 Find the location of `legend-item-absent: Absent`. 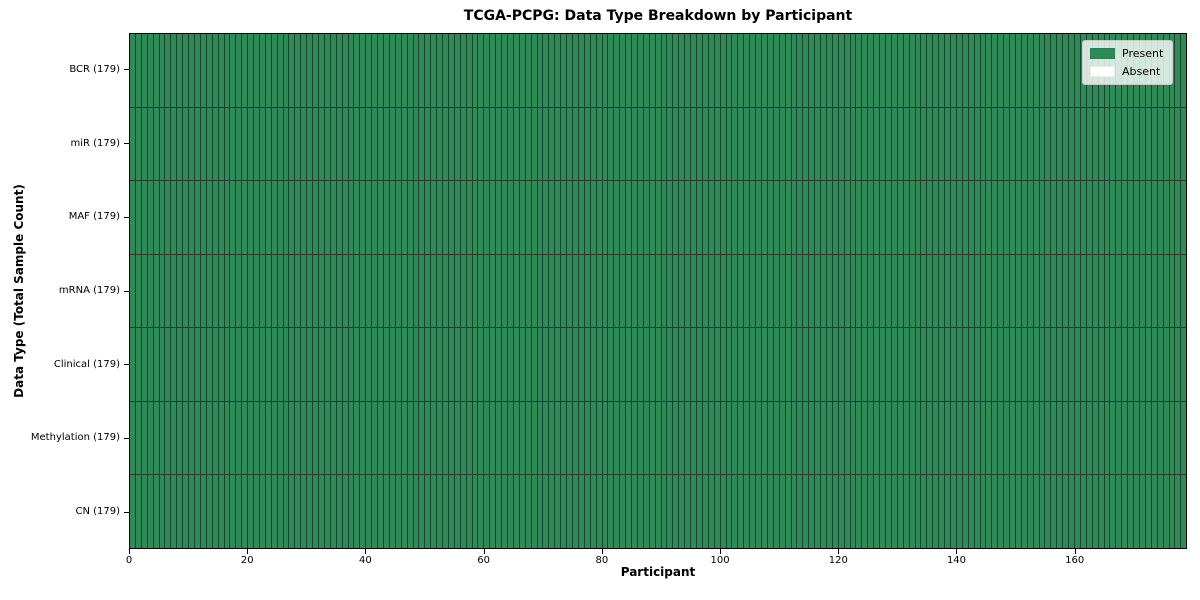

legend-item-absent: Absent is located at coordinates (1126, 71).